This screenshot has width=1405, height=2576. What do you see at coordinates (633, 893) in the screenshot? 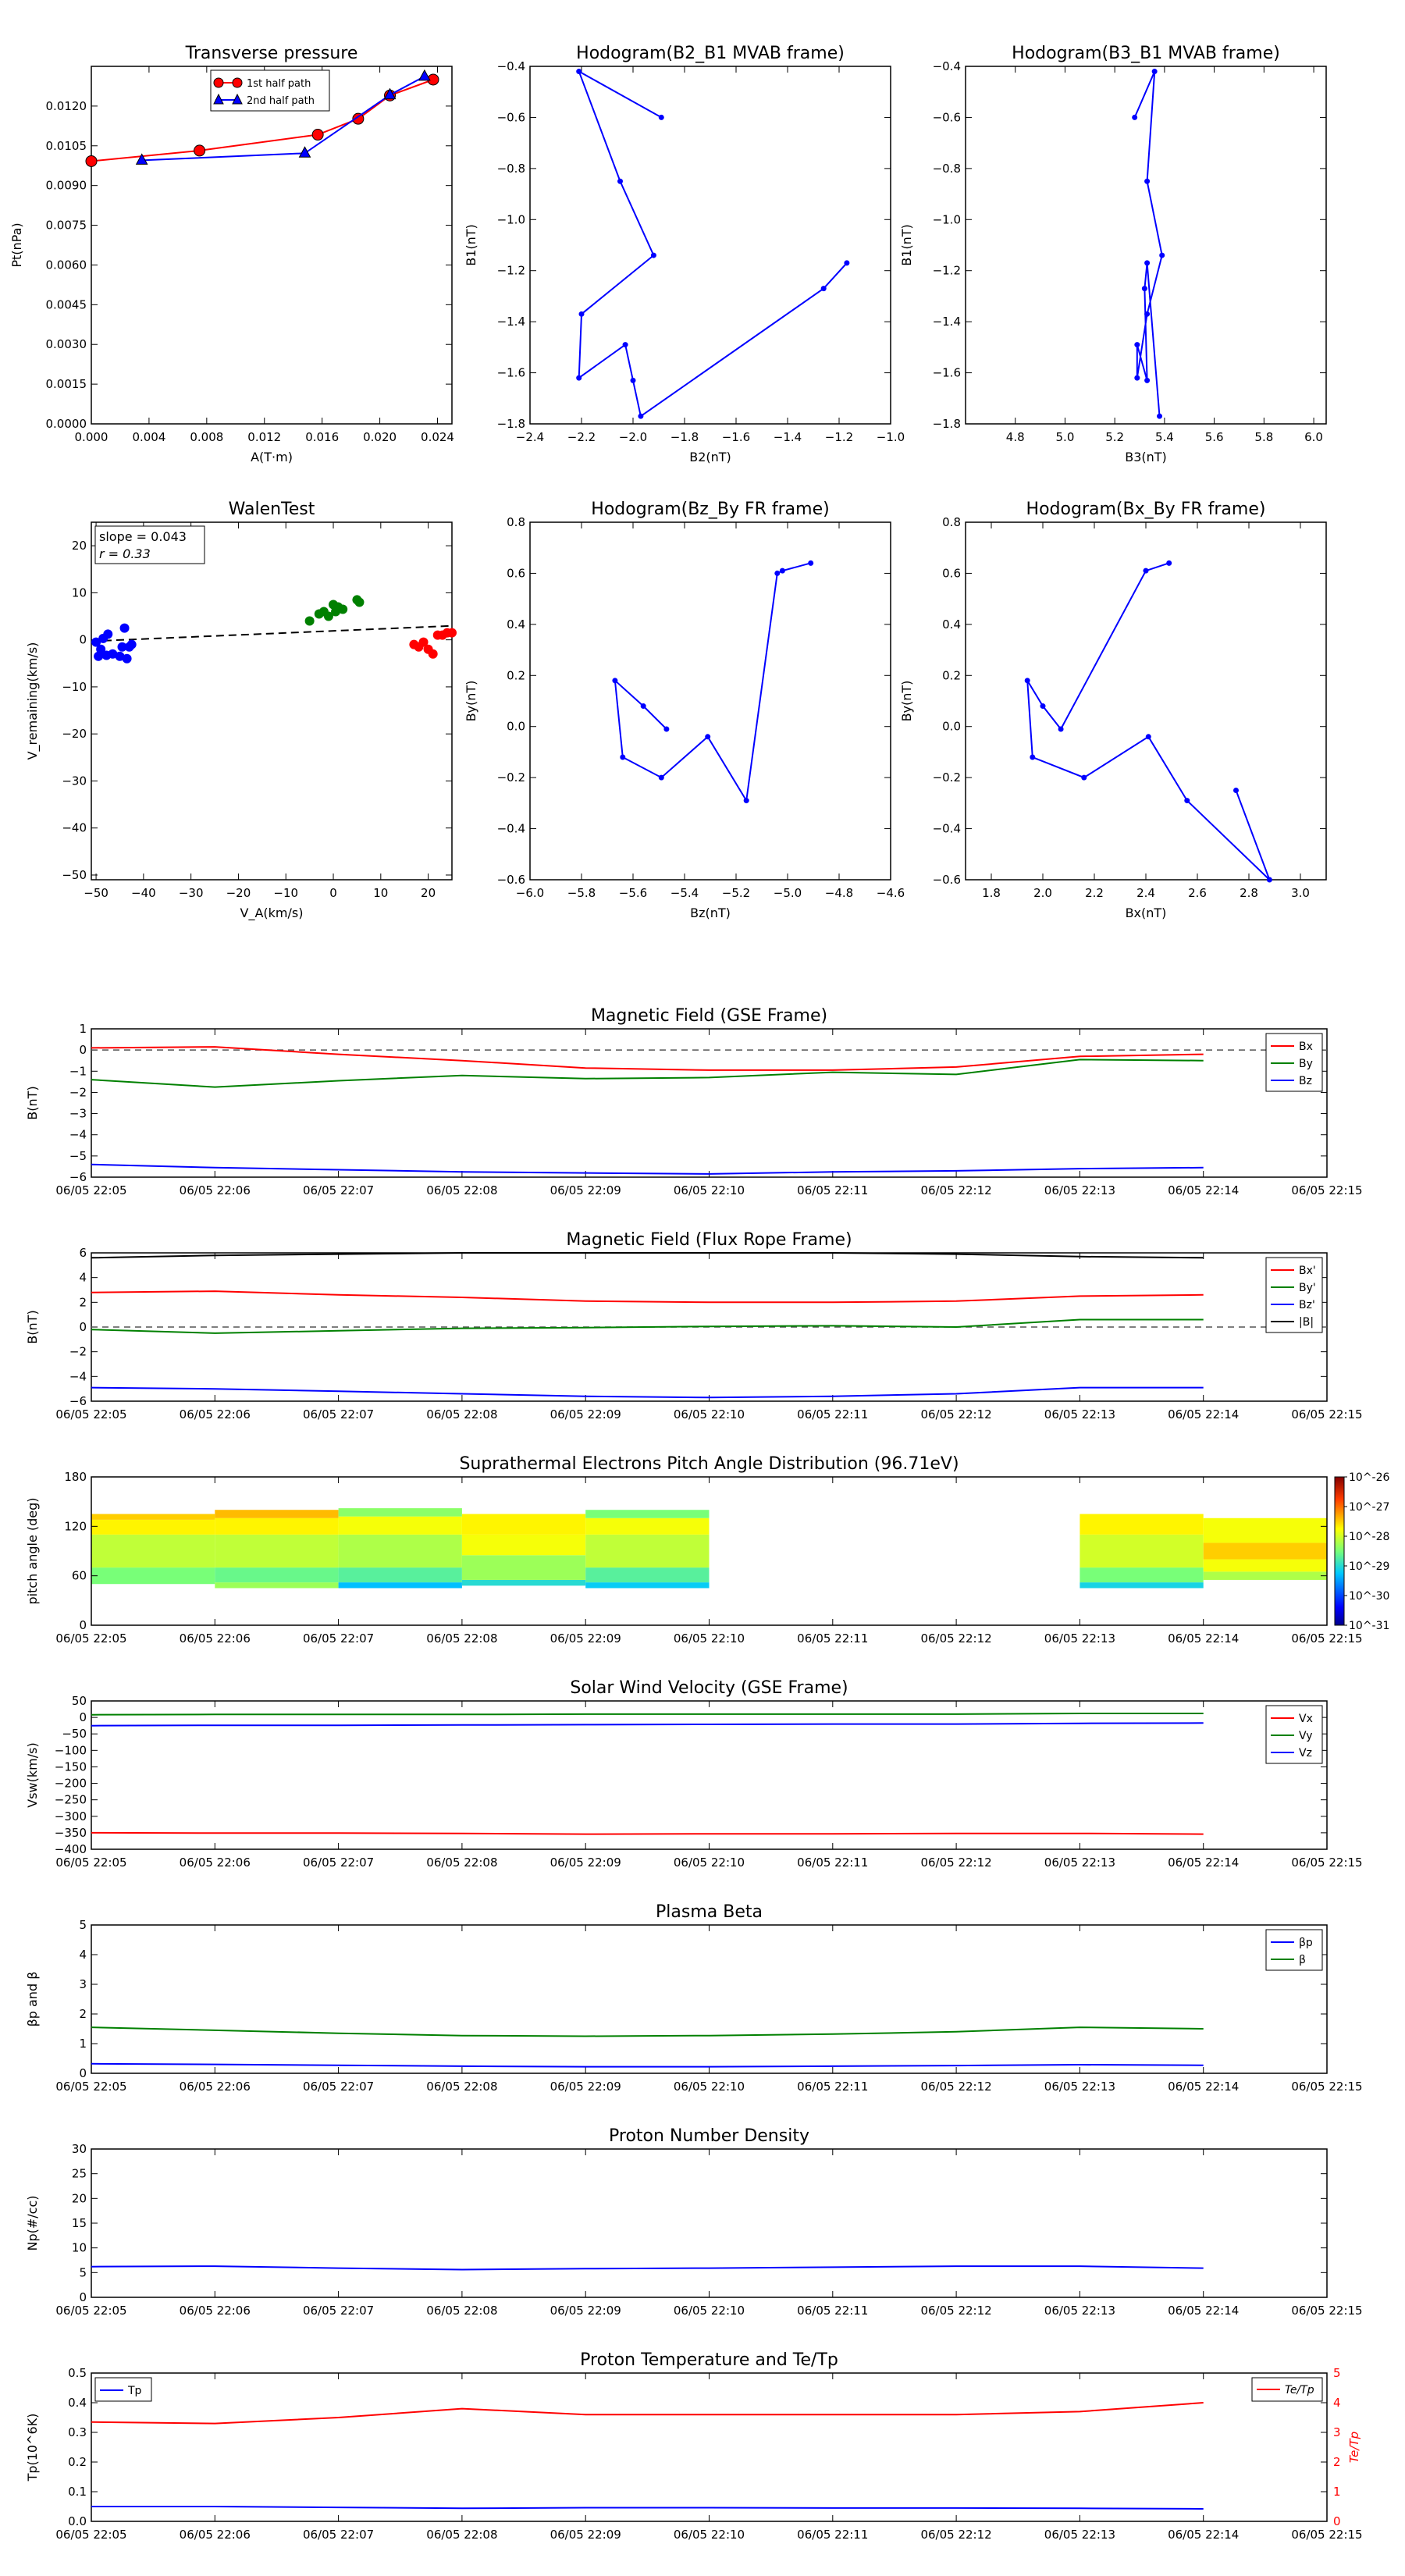
I see `x-tick-label: −5.6` at bounding box center [633, 893].